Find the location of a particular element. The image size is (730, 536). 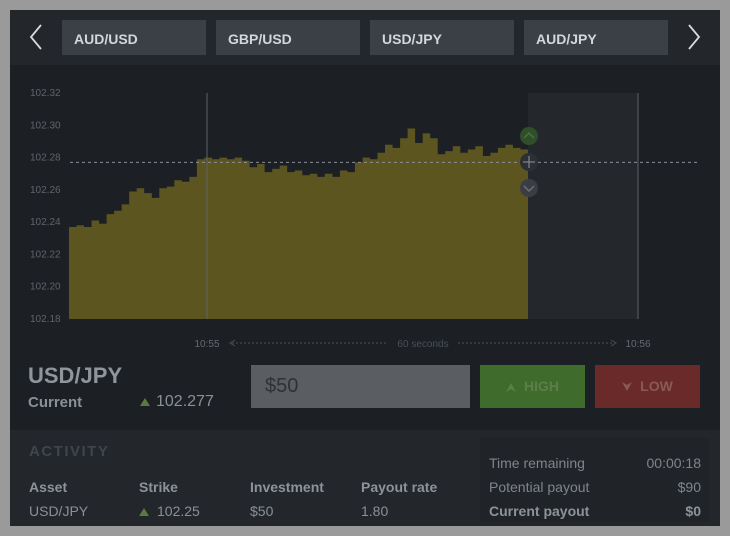

low-button: LOW is located at coordinates (647, 386).